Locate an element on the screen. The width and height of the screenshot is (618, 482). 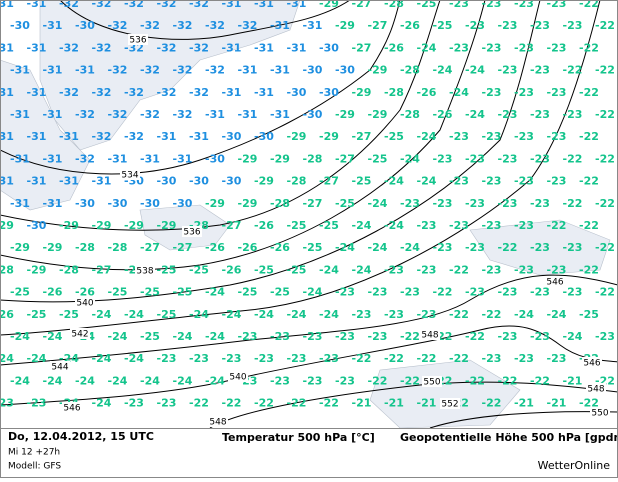
height-label: 544 is located at coordinates (59, 368).